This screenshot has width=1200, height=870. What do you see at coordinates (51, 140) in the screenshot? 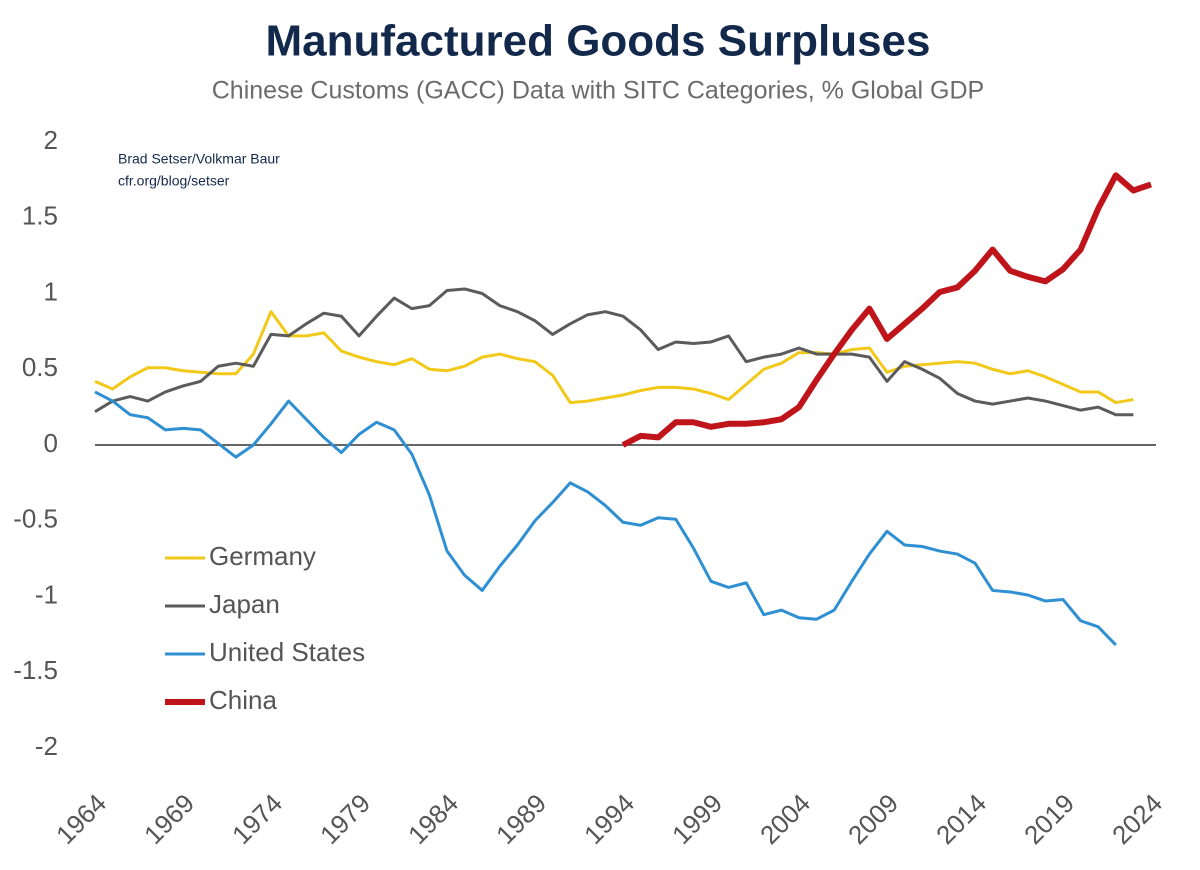
I see `y-tick-label: 2` at bounding box center [51, 140].